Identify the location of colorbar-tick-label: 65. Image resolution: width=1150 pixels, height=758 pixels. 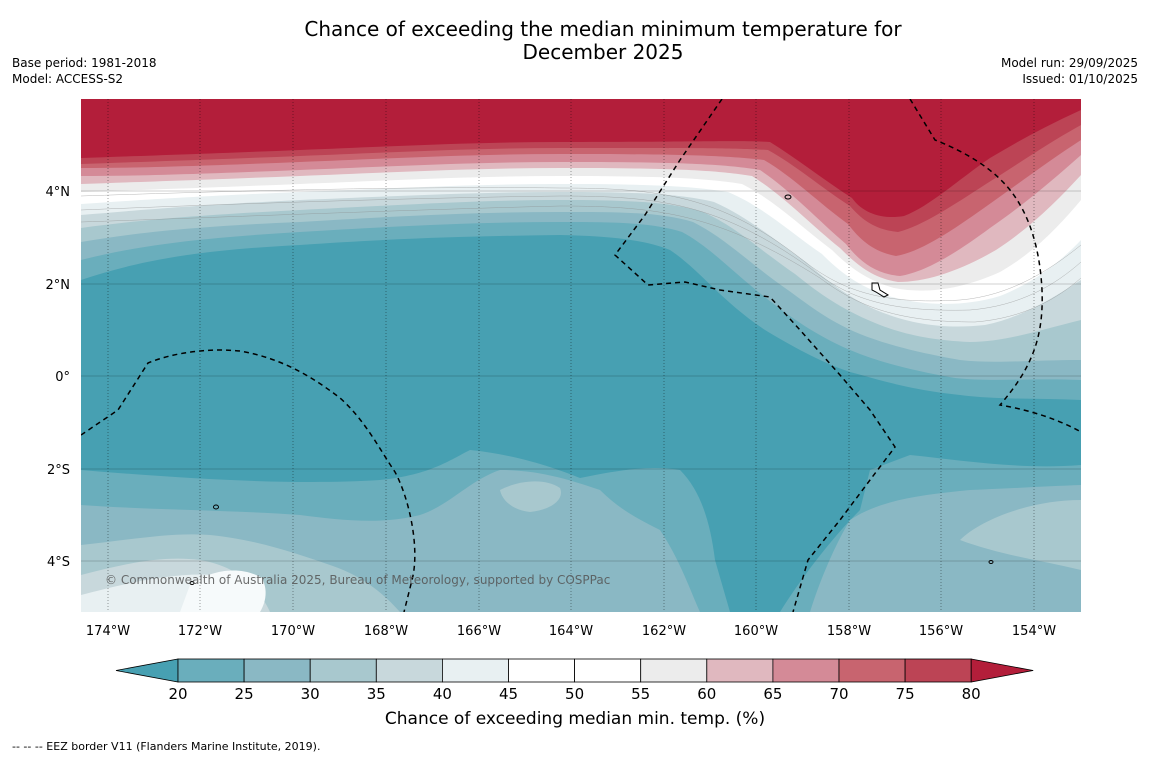
(772, 694).